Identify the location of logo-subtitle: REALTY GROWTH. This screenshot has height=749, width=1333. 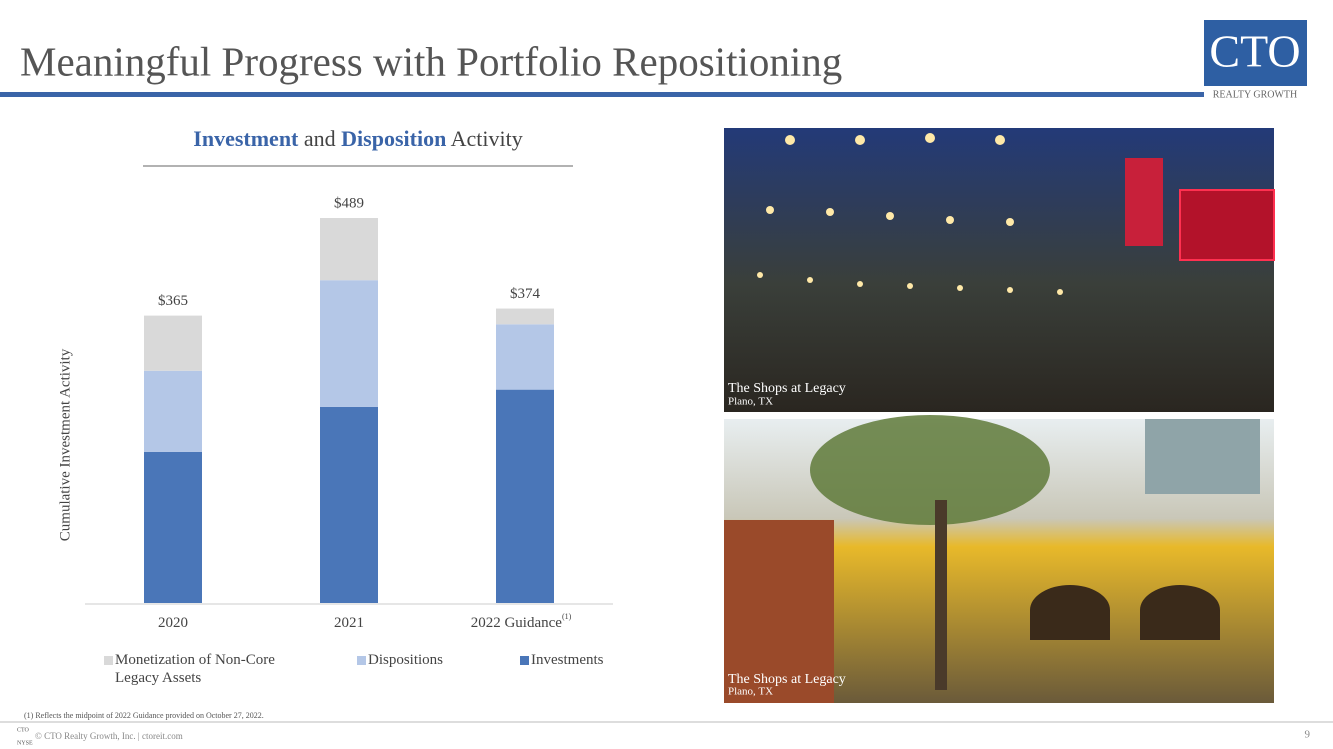
(1255, 94).